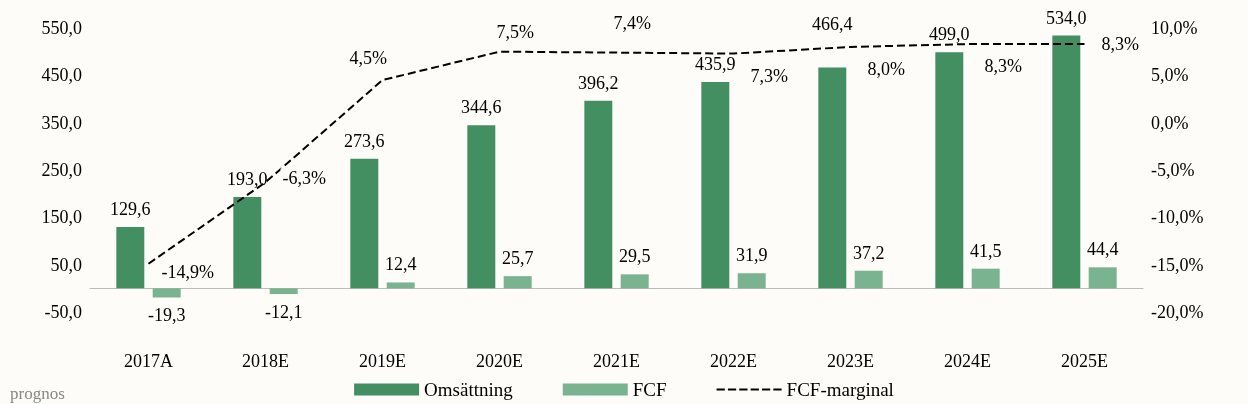 The height and width of the screenshot is (404, 1248). What do you see at coordinates (382, 361) in the screenshot?
I see `x-tick-label: 2019E` at bounding box center [382, 361].